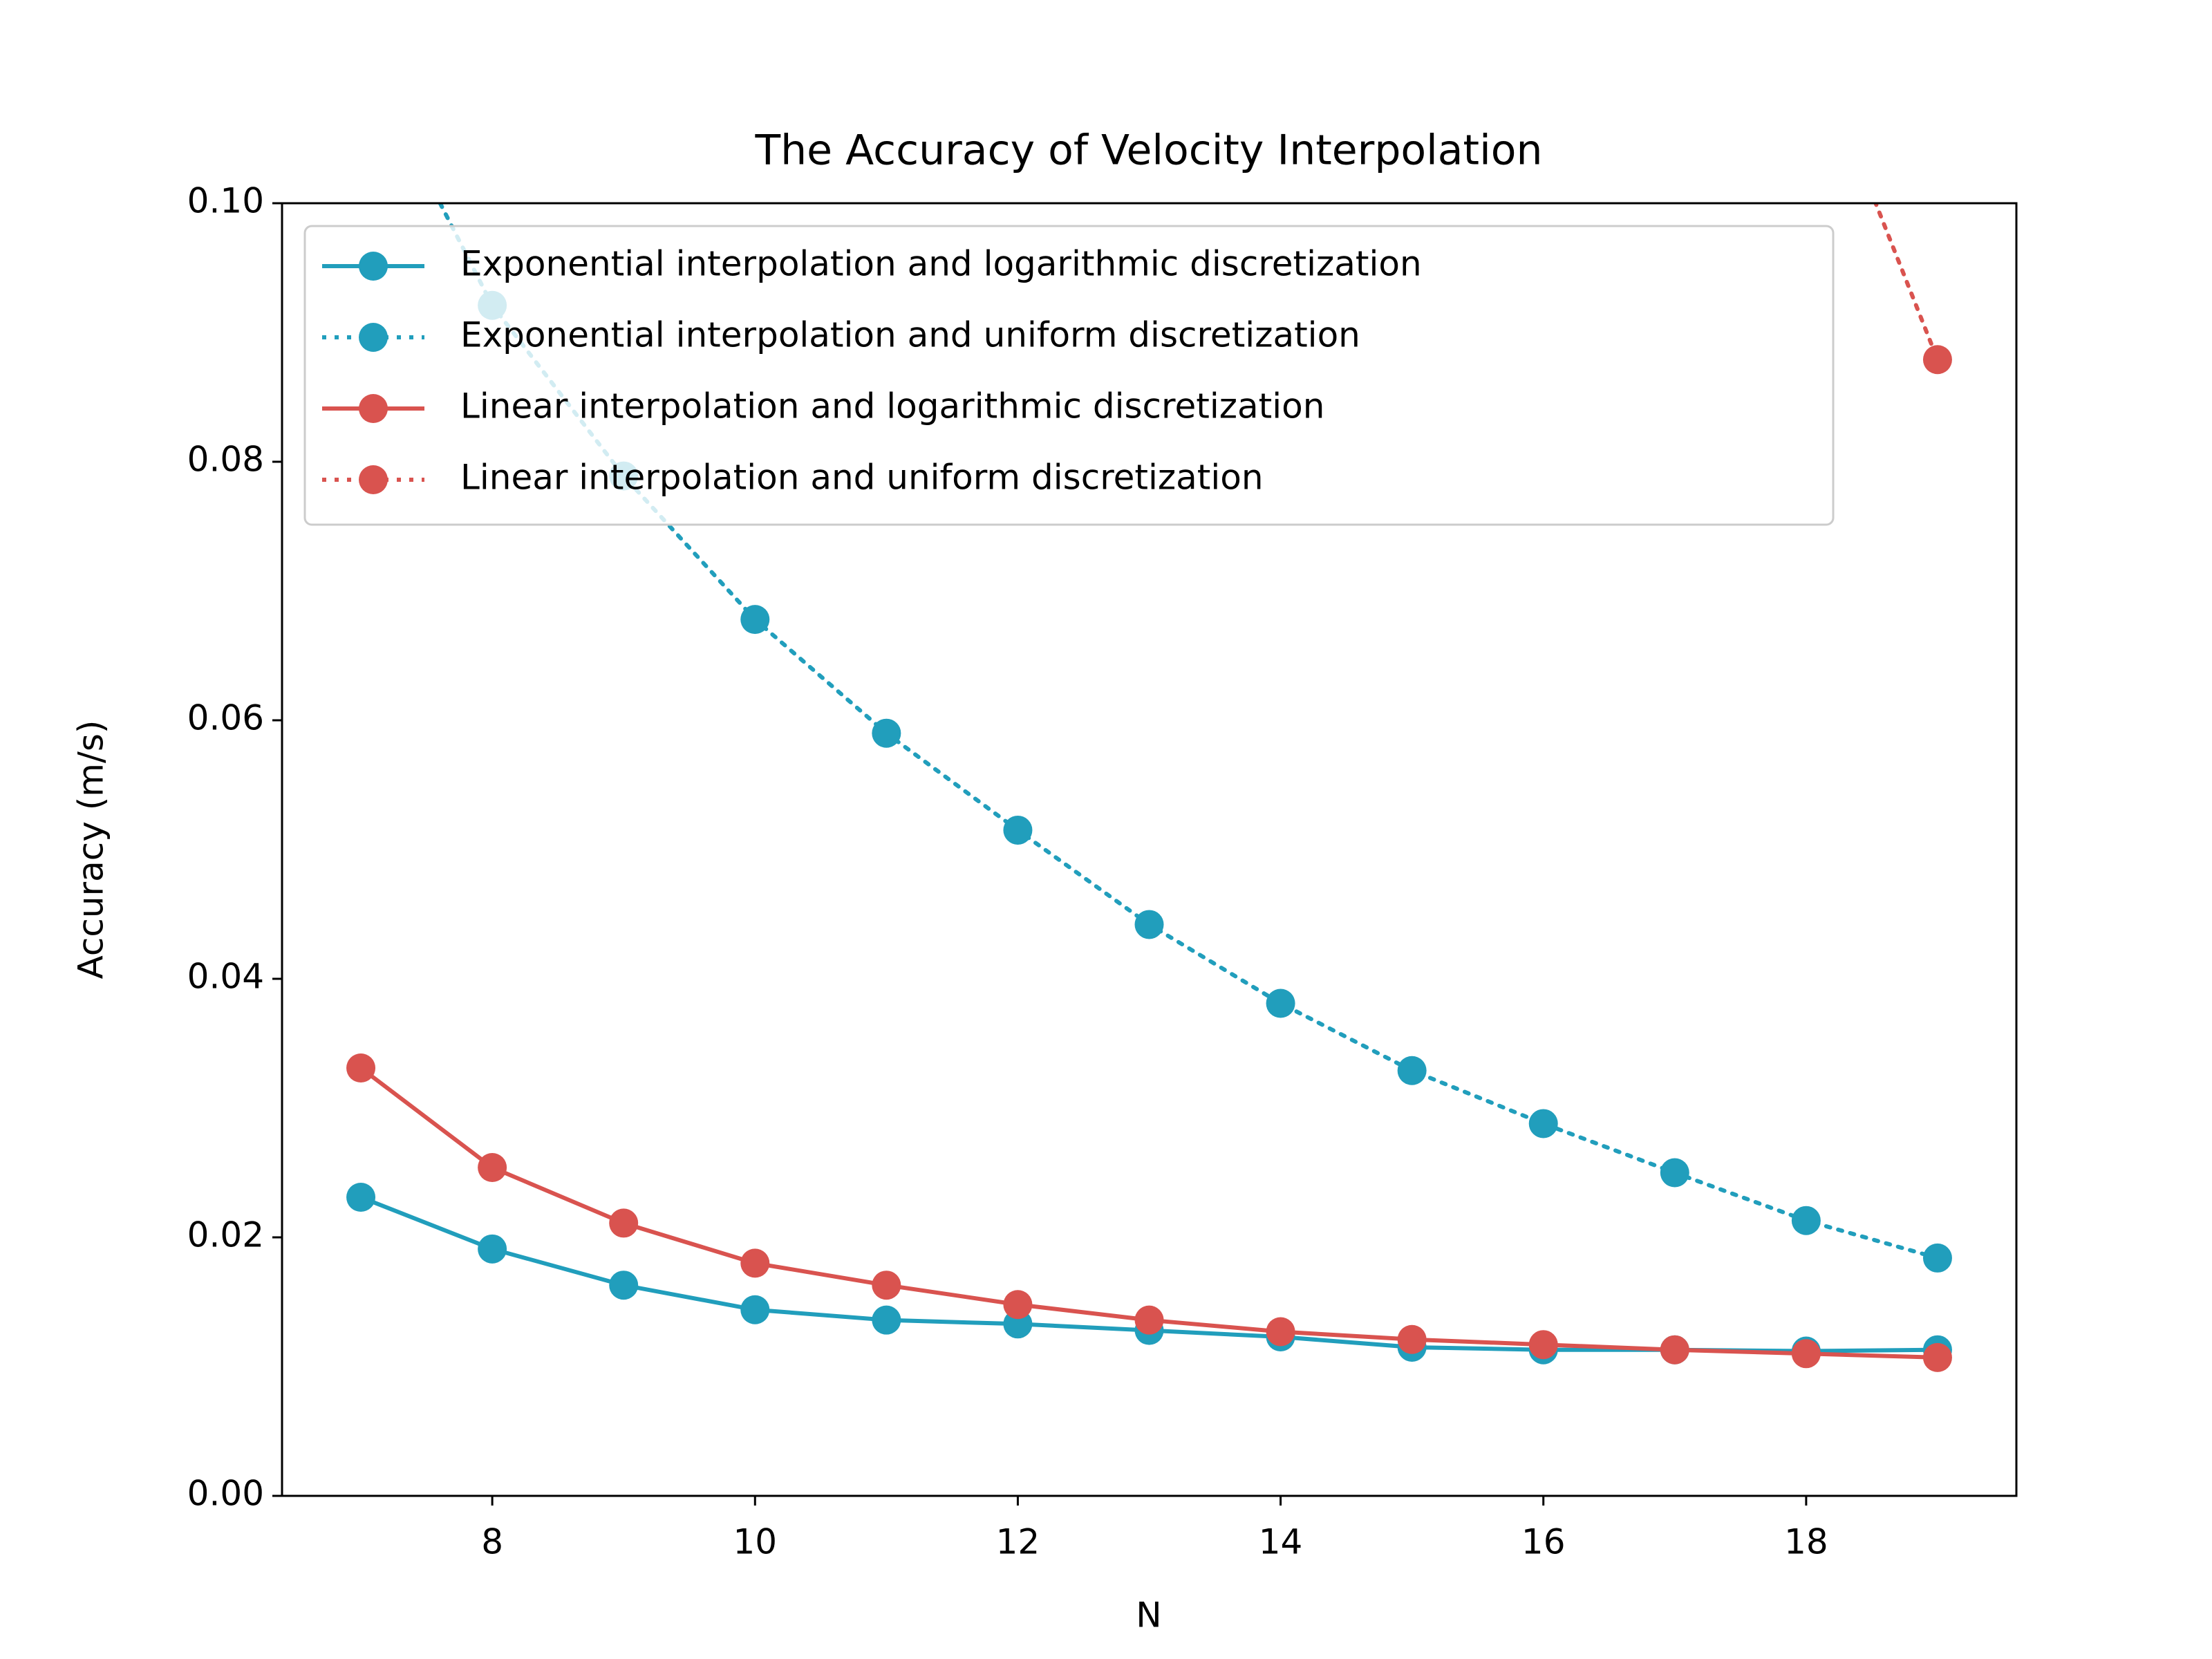 Image resolution: width=2212 pixels, height=1659 pixels. What do you see at coordinates (225, 1235) in the screenshot?
I see `y-tick-label: 0.02` at bounding box center [225, 1235].